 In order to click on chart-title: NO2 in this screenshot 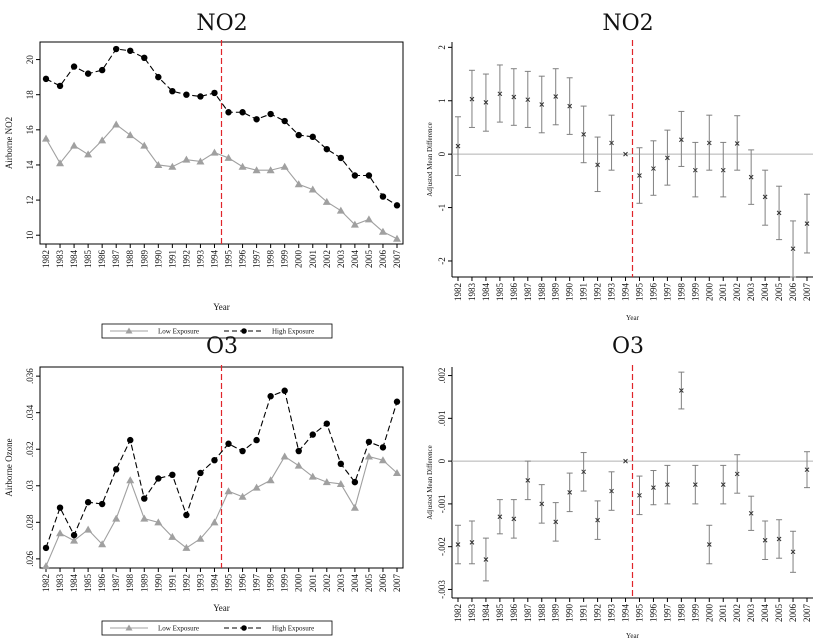, I will do `click(221, 23)`.